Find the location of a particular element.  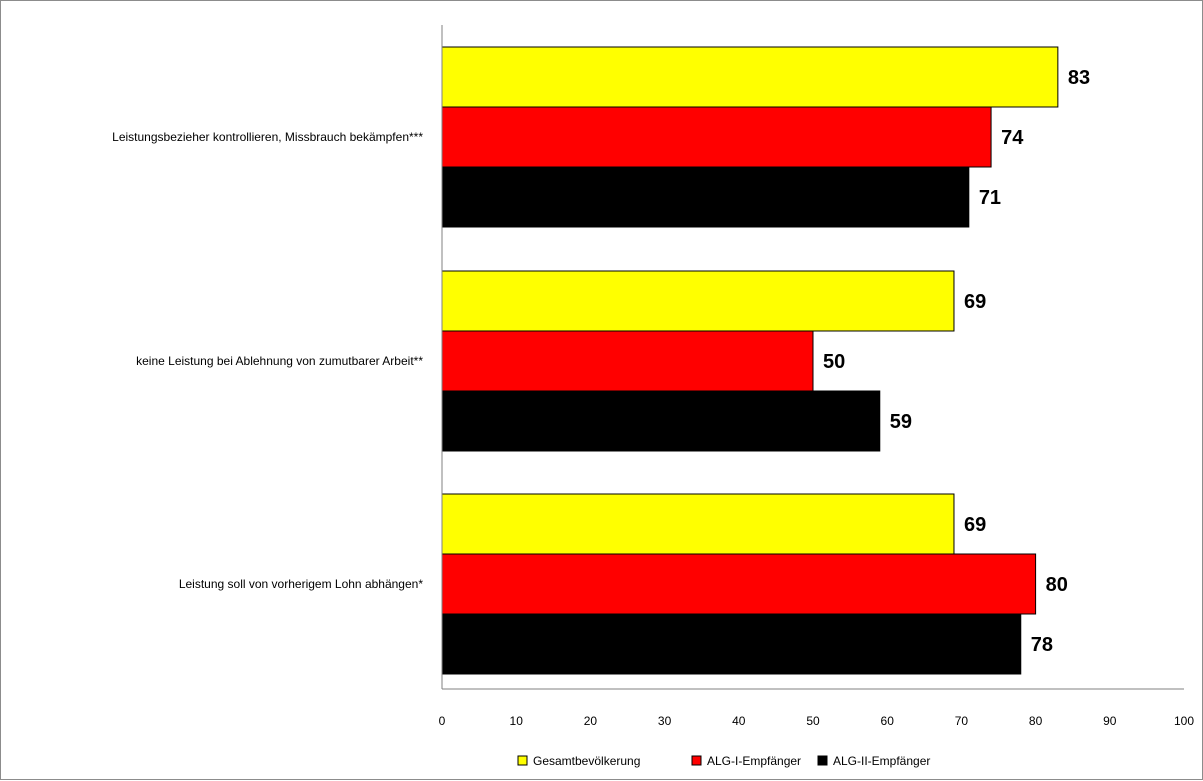

data-label-alg-i-empf-nger-cat-3: 80 is located at coordinates (1057, 585).